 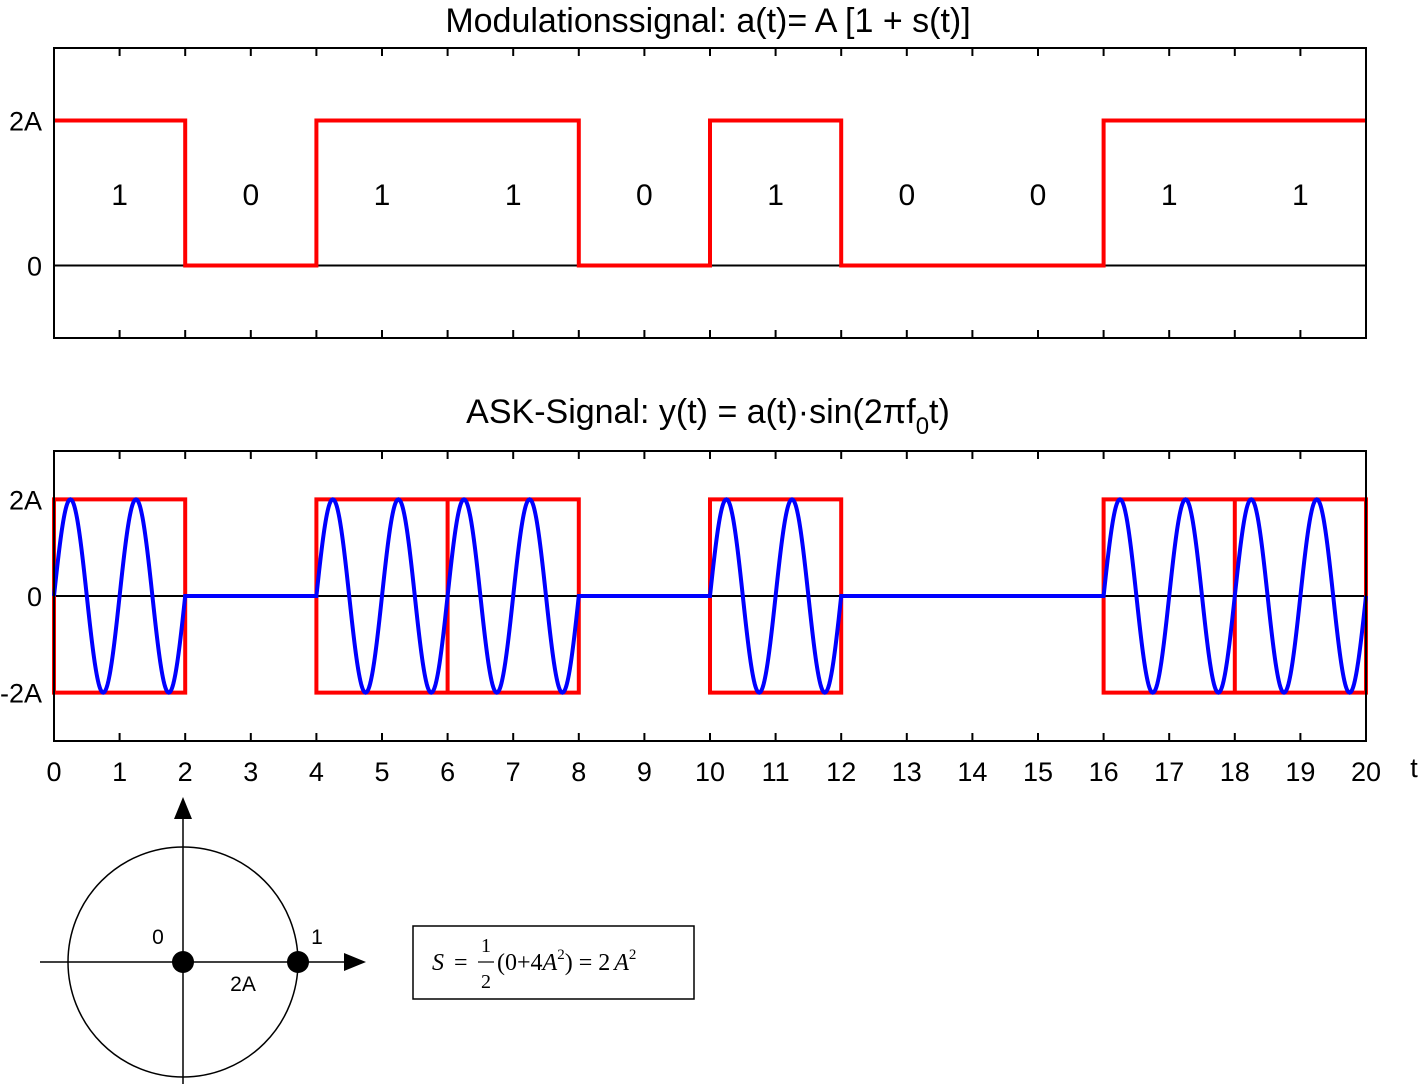 I want to click on formula-equals: =, so click(x=461, y=963).